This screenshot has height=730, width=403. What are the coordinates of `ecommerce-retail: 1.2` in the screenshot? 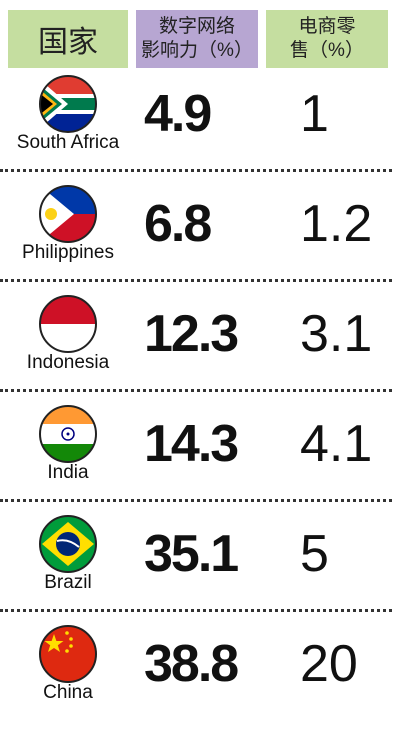 It's located at (336, 224).